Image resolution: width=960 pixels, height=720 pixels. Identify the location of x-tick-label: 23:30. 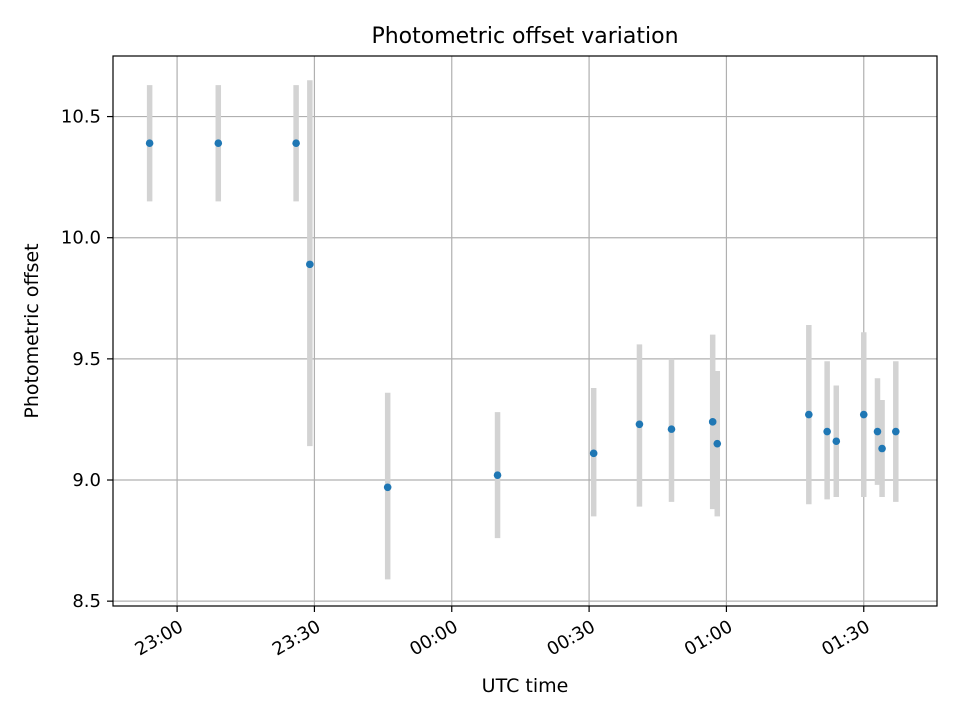
(296, 638).